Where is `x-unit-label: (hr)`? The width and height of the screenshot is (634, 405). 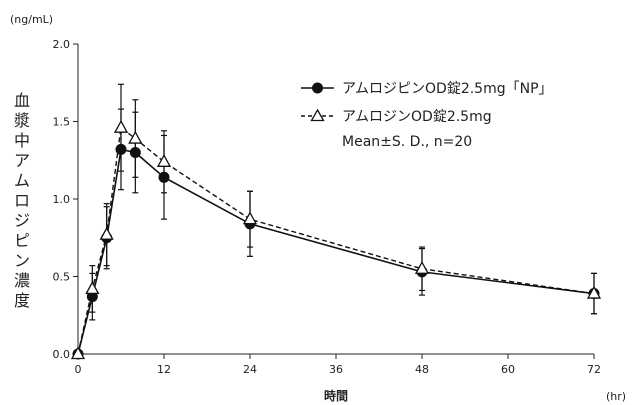 x-unit-label: (hr) is located at coordinates (616, 396).